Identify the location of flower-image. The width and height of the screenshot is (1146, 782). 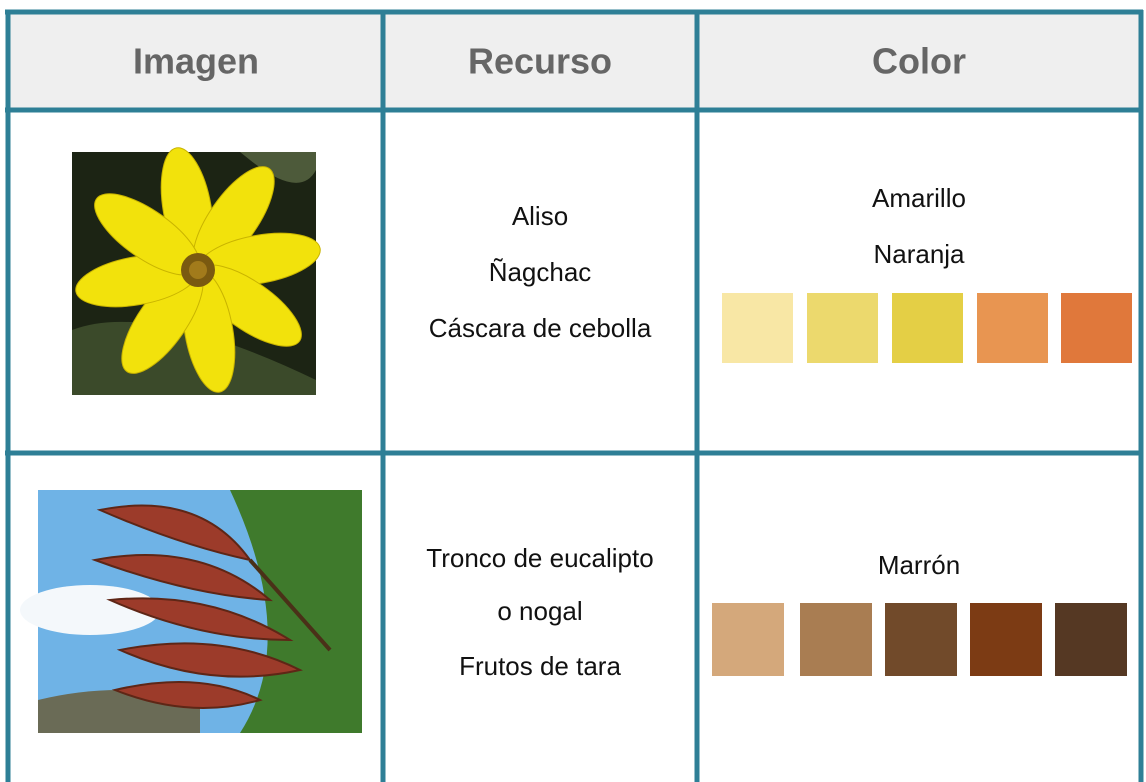
(196, 271).